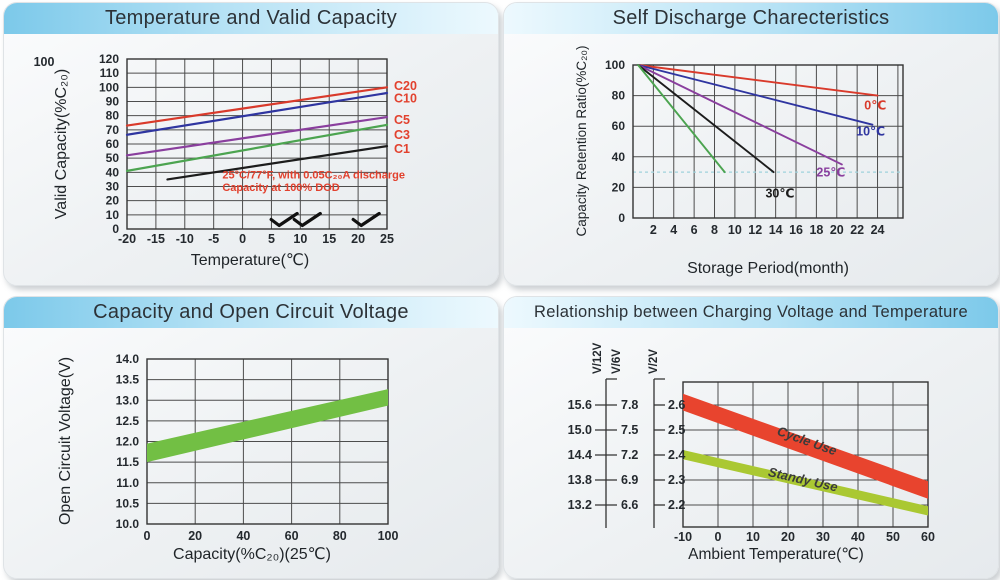 This screenshot has width=1000, height=580. What do you see at coordinates (776, 554) in the screenshot?
I see `x-axis-label: Ambient Temperature(℃)` at bounding box center [776, 554].